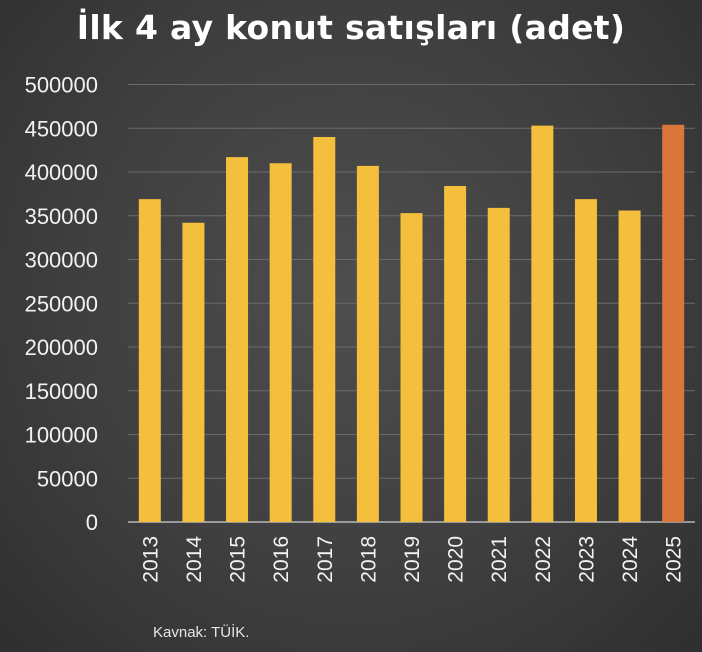  Describe the element at coordinates (150, 559) in the screenshot. I see `x-tick-label: 2013` at that location.